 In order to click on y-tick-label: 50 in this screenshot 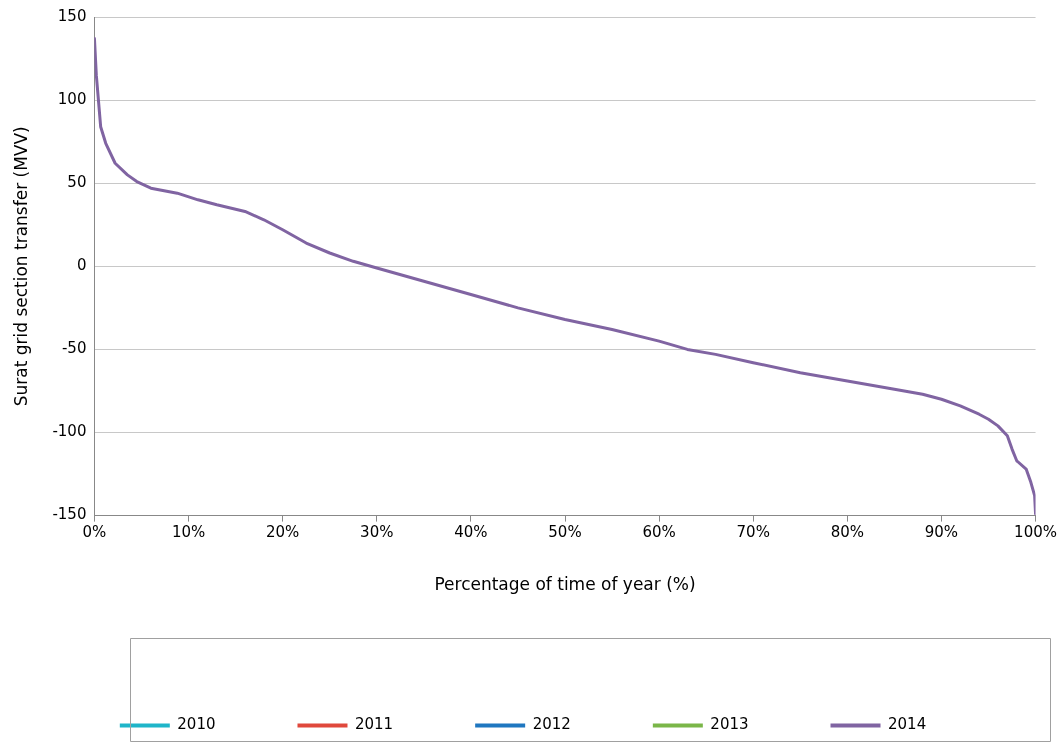, I will do `click(77, 182)`.